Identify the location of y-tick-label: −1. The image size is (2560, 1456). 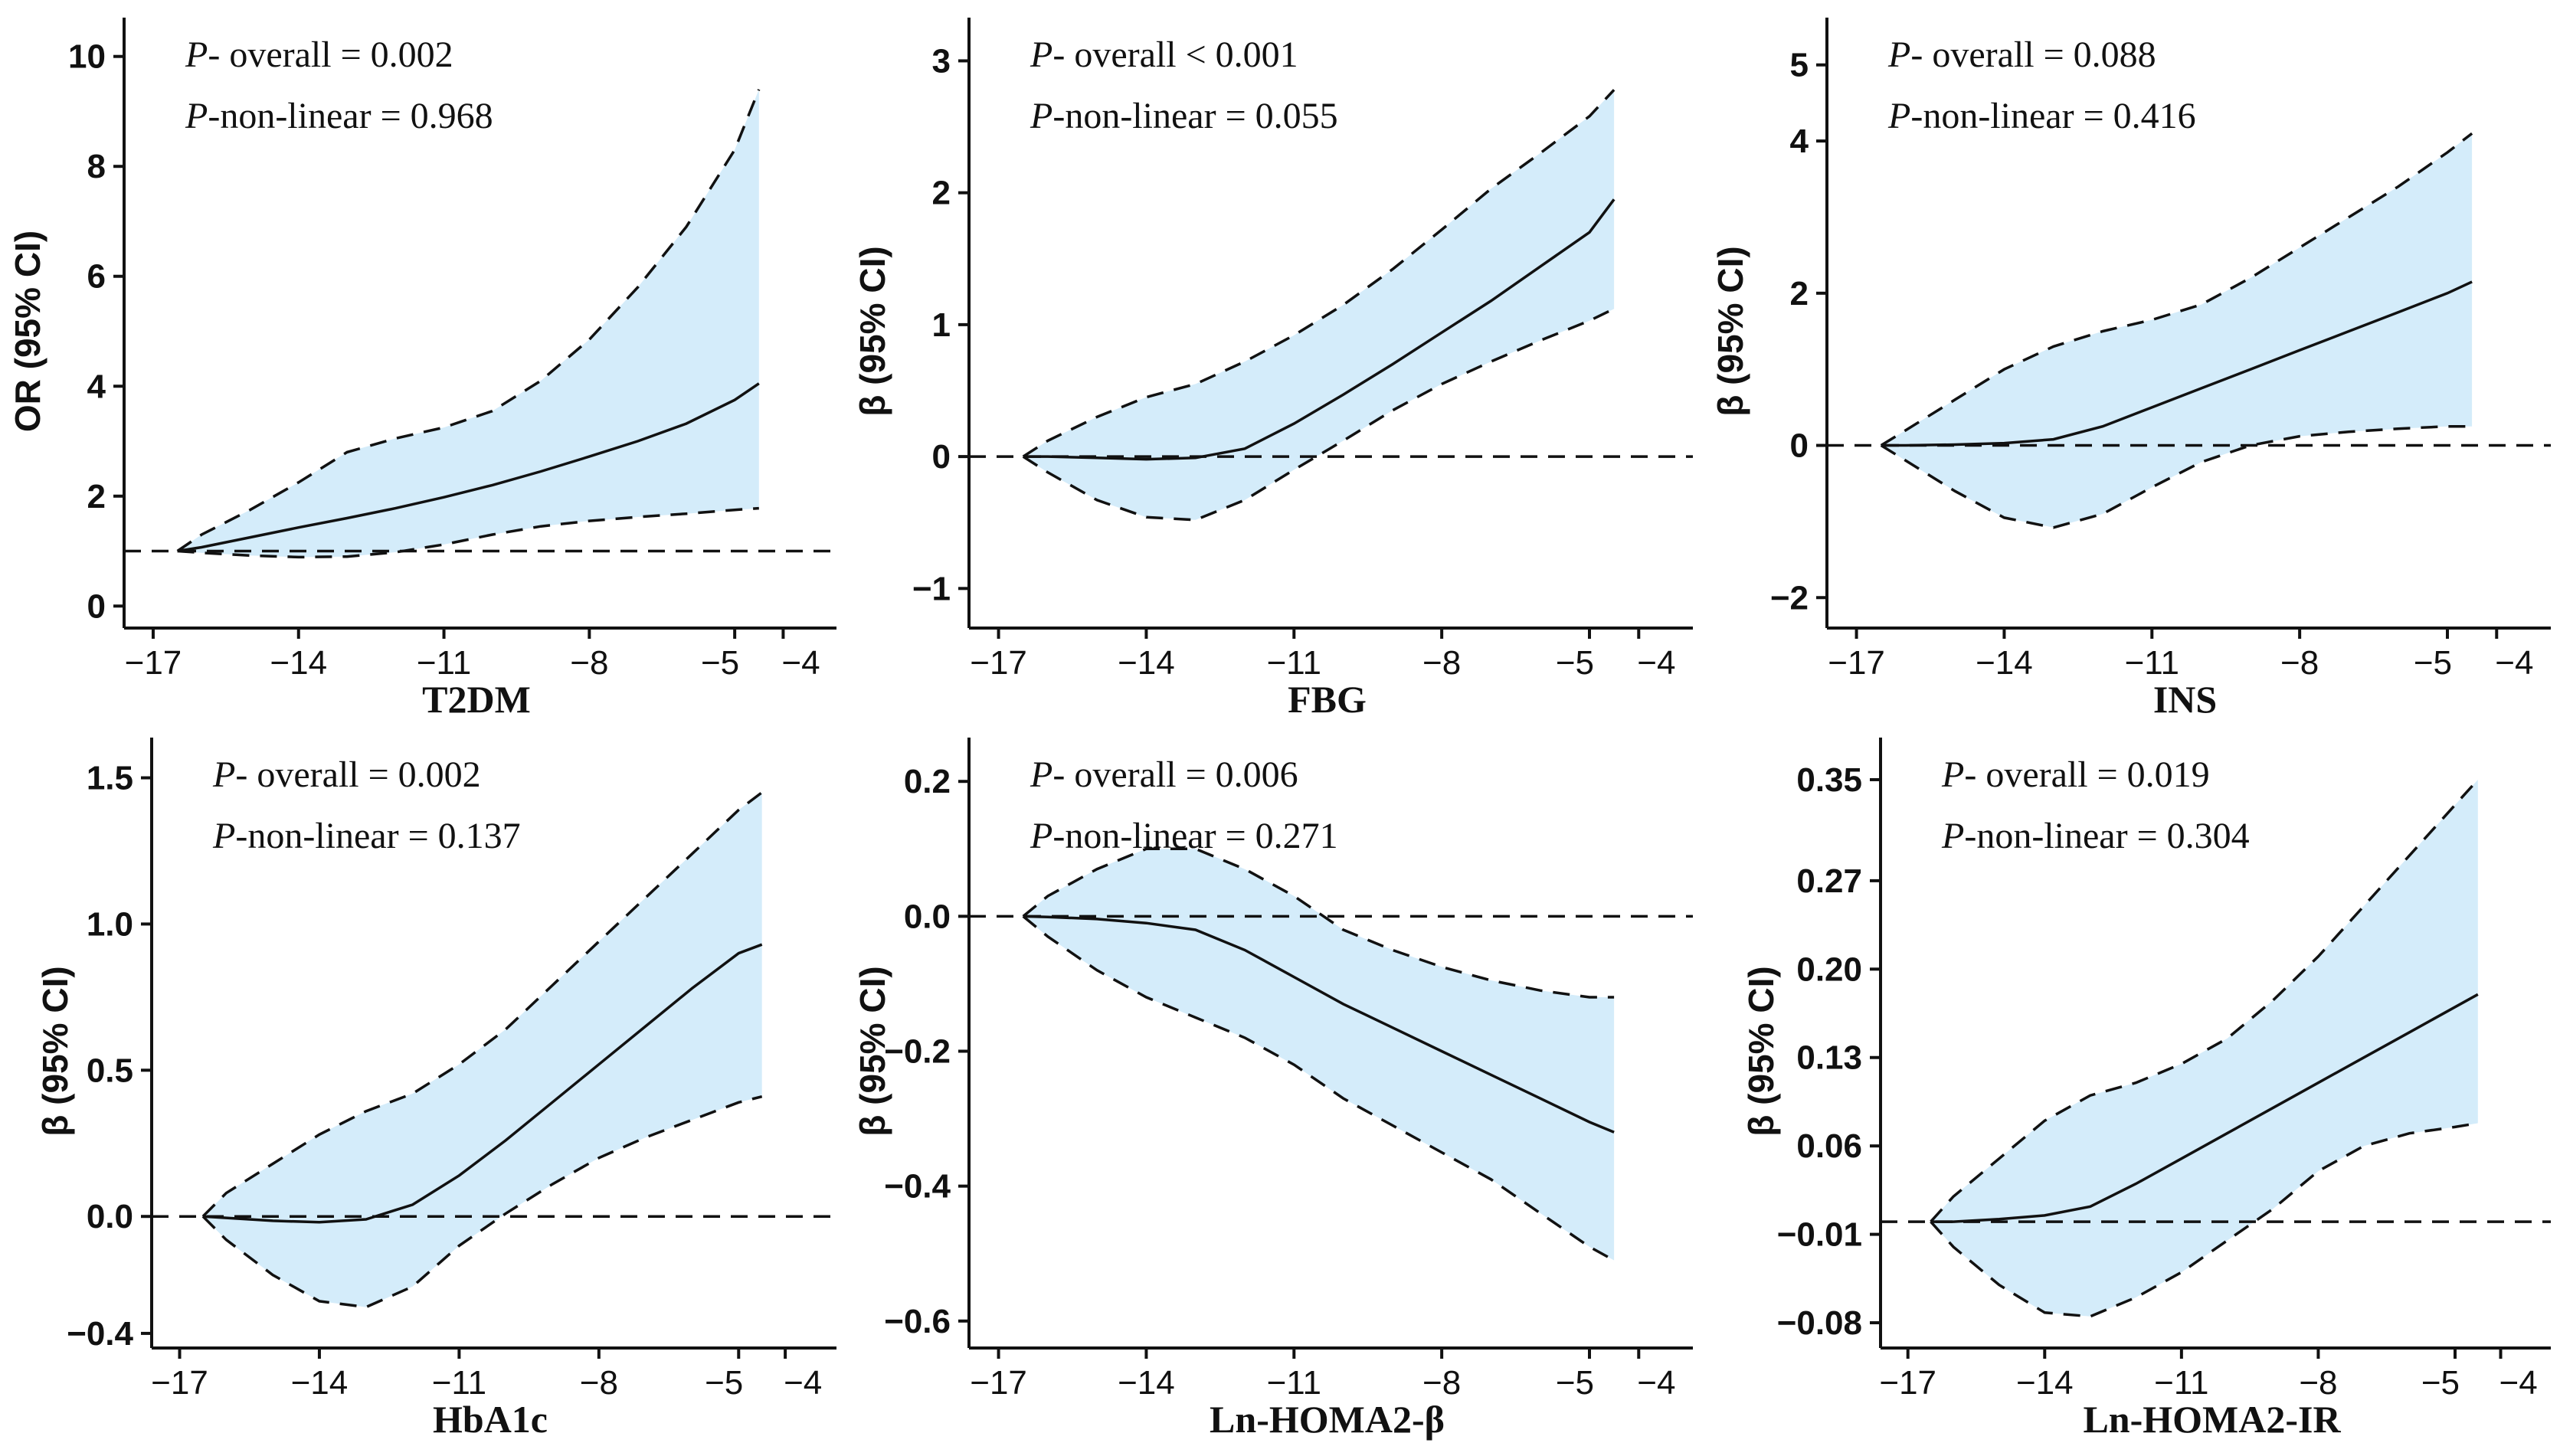
(931, 588).